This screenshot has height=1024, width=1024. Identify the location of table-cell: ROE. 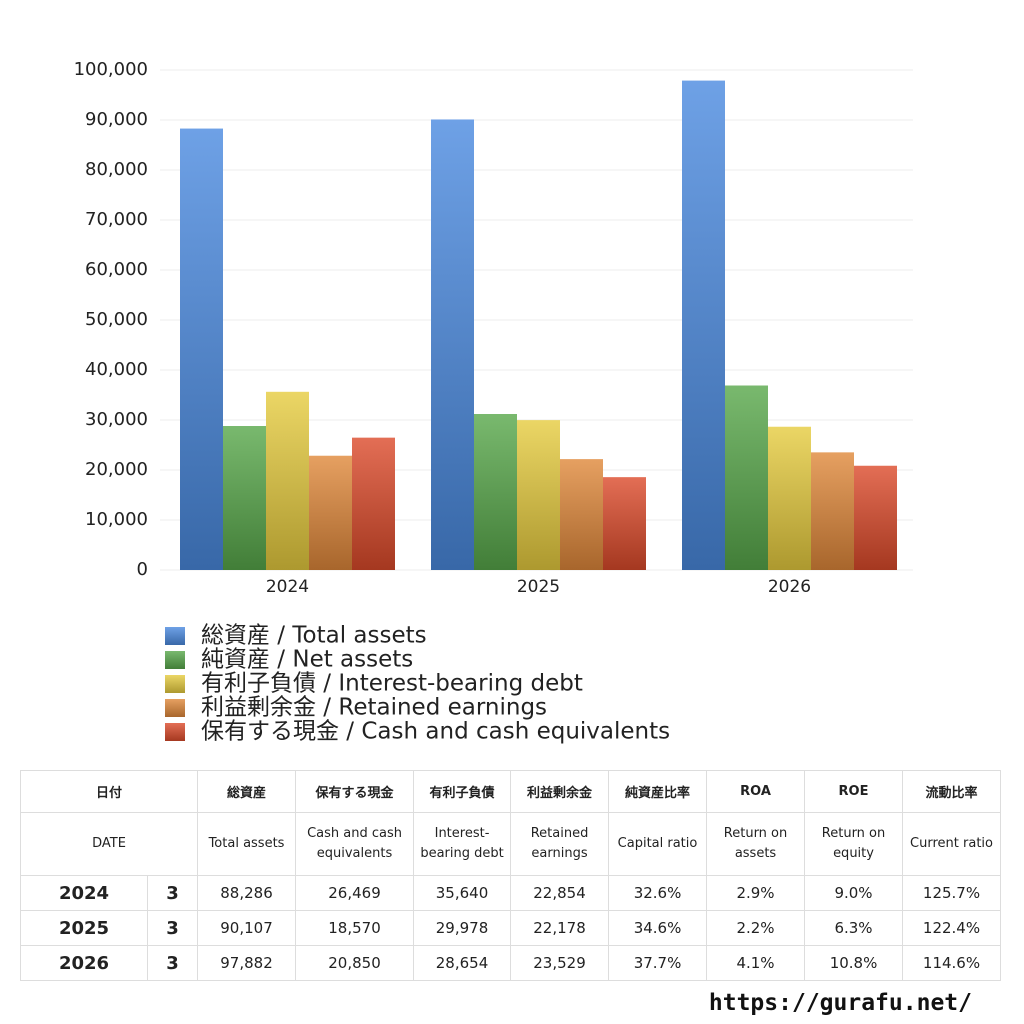
(854, 791).